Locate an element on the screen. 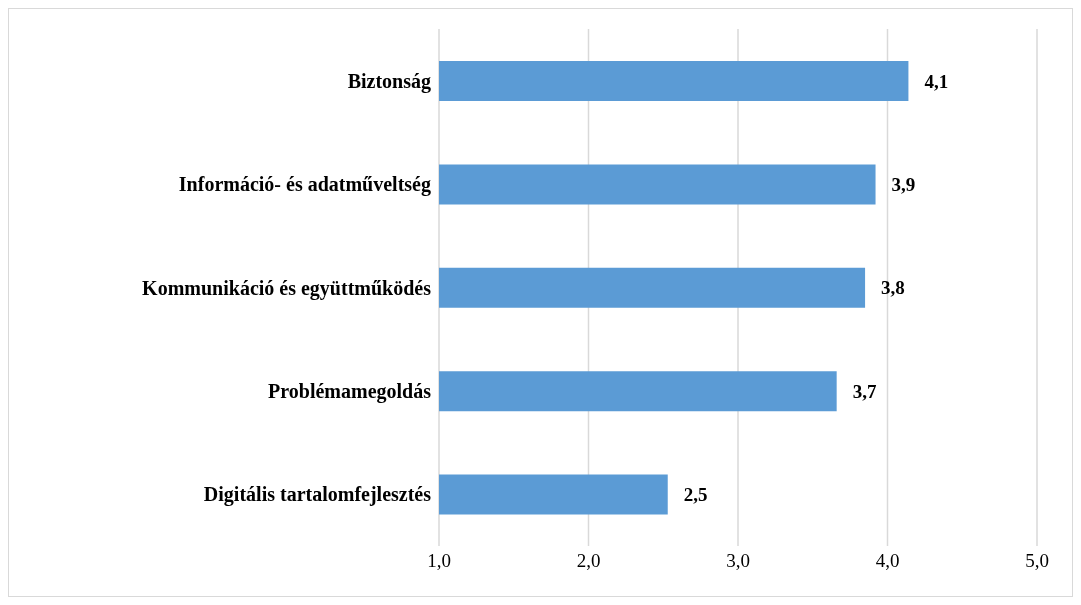 Image resolution: width=1081 pixels, height=605 pixels. y-tick-label: Információ- és adatműveltség is located at coordinates (304, 185).